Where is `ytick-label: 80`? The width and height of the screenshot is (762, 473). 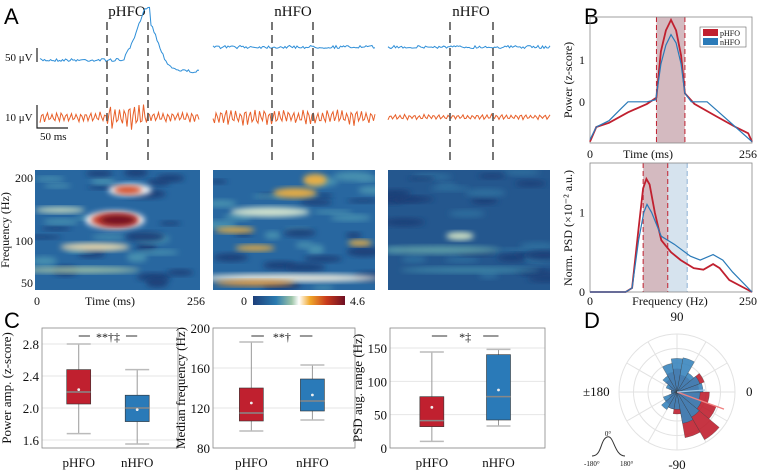 ytick-label: 80 is located at coordinates (203, 448).